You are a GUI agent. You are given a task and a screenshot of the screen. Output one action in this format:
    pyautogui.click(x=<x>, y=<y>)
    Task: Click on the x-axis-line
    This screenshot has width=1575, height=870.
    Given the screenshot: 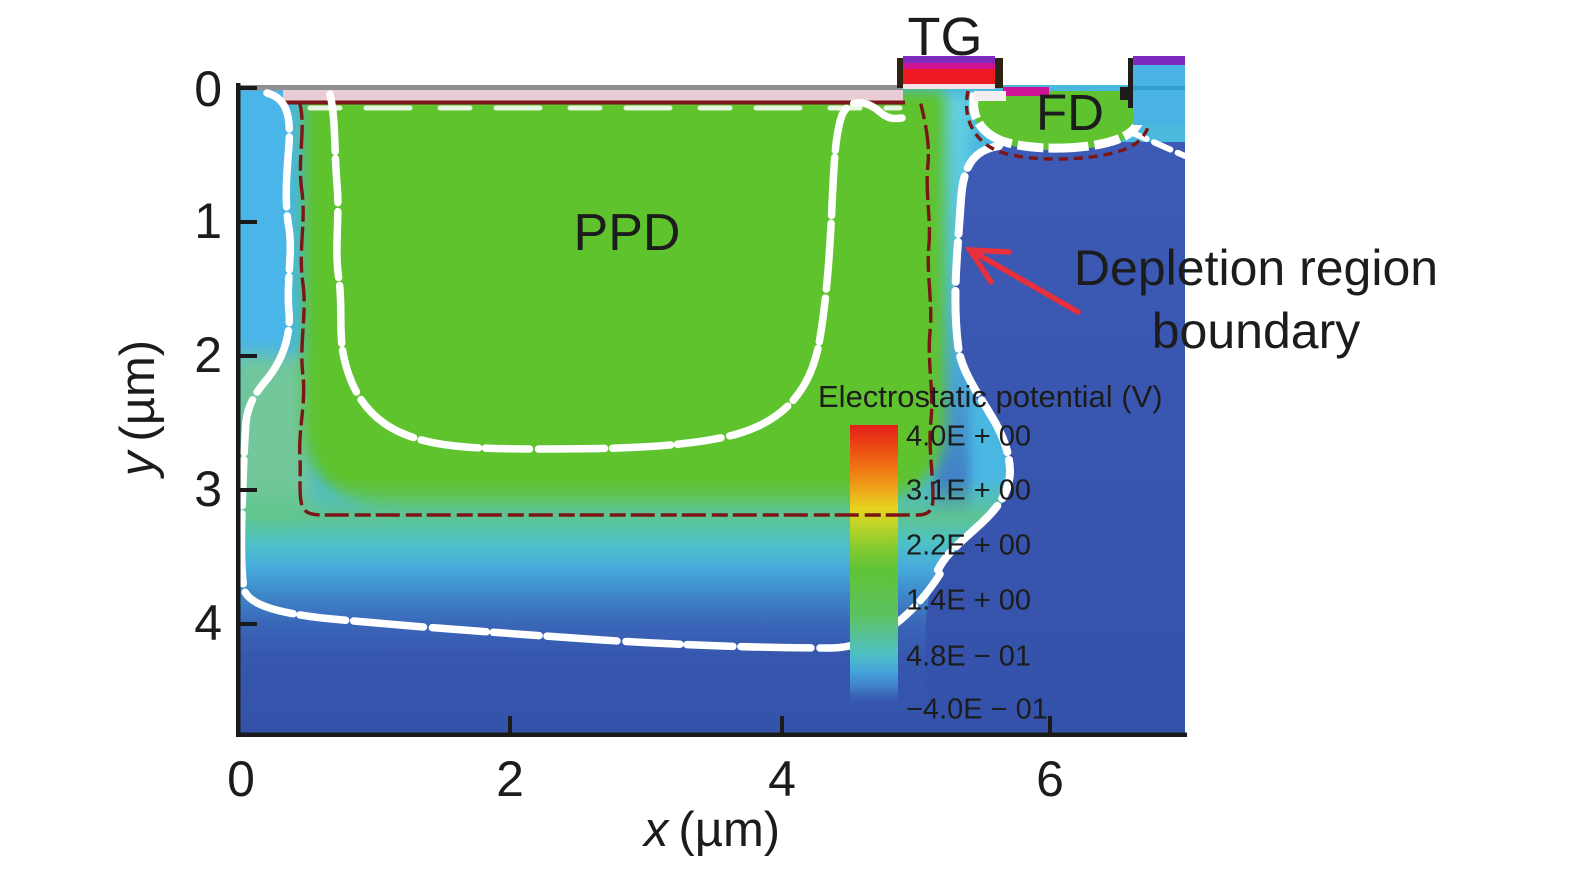 What is the action you would take?
    pyautogui.click(x=711, y=734)
    